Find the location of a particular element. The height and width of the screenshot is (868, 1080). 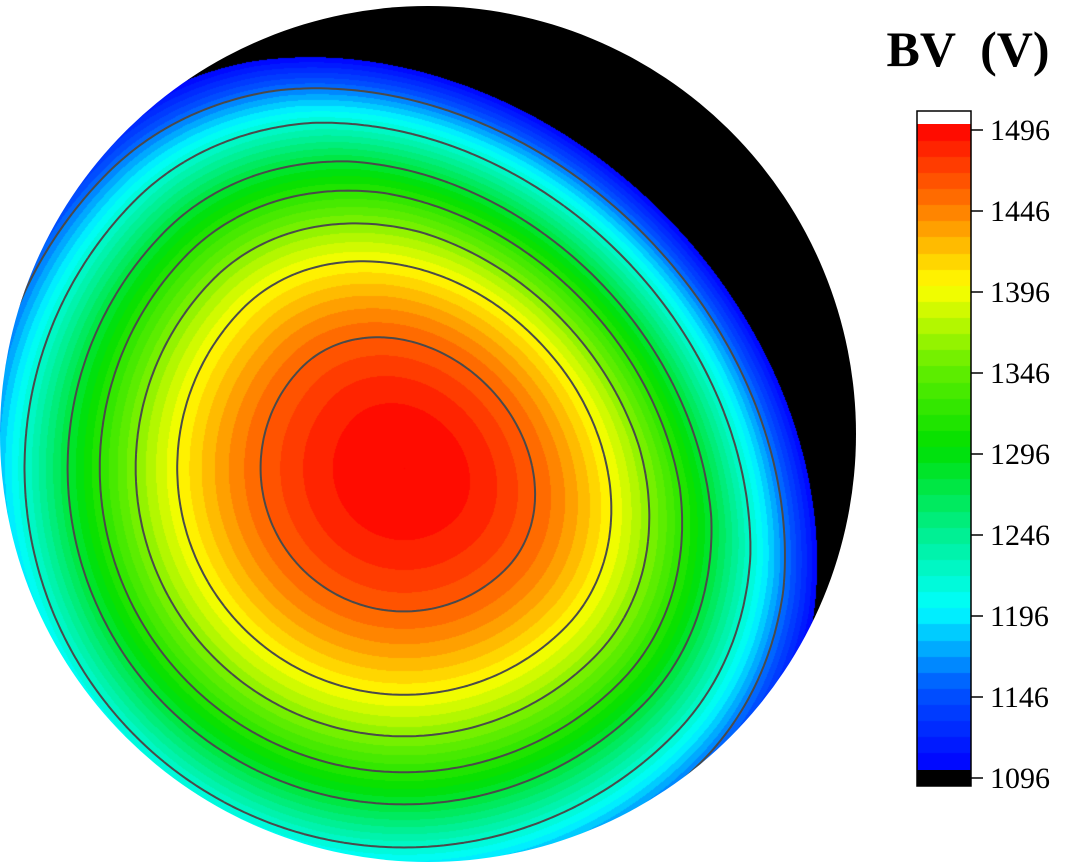

colorbar-tick-label: 1246 is located at coordinates (1020, 535).